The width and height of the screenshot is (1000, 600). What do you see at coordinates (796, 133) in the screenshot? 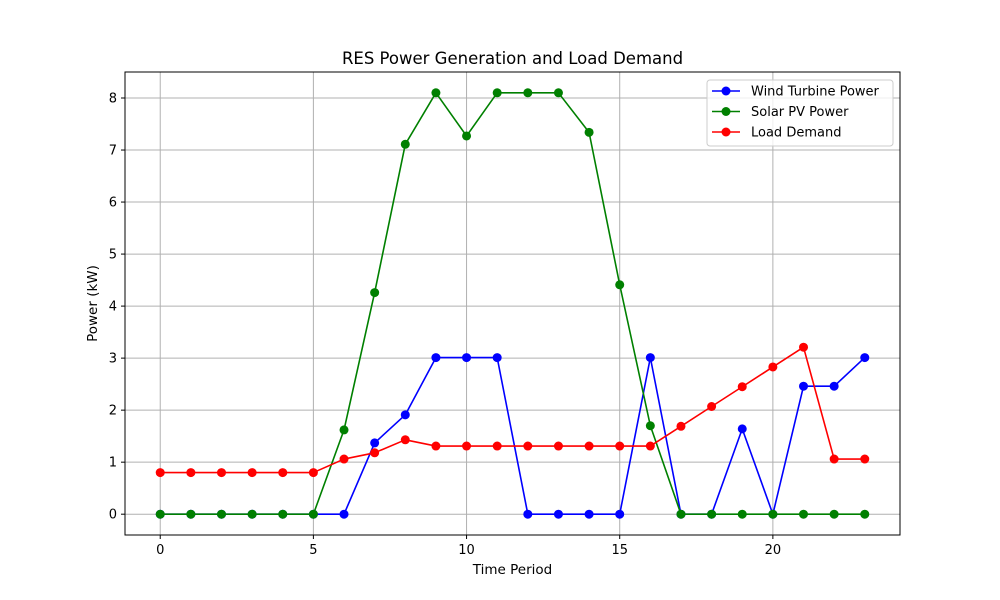
I see `legend-label-load-demand: Load Demand` at bounding box center [796, 133].